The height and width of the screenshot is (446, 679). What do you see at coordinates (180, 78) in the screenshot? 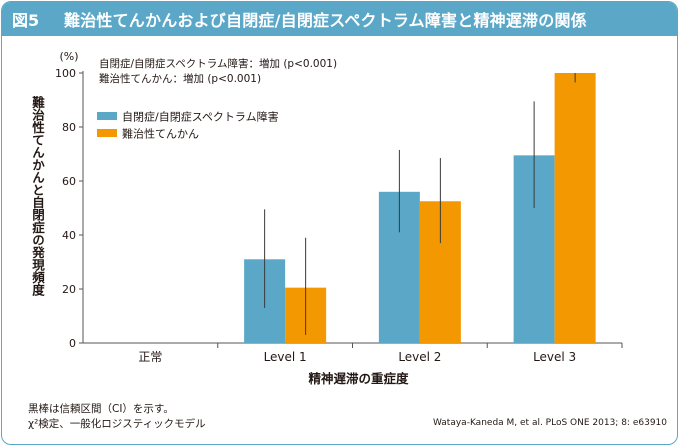
I see `significance-annotation: 難治性てんかん：増加 (p<0.001)` at bounding box center [180, 78].